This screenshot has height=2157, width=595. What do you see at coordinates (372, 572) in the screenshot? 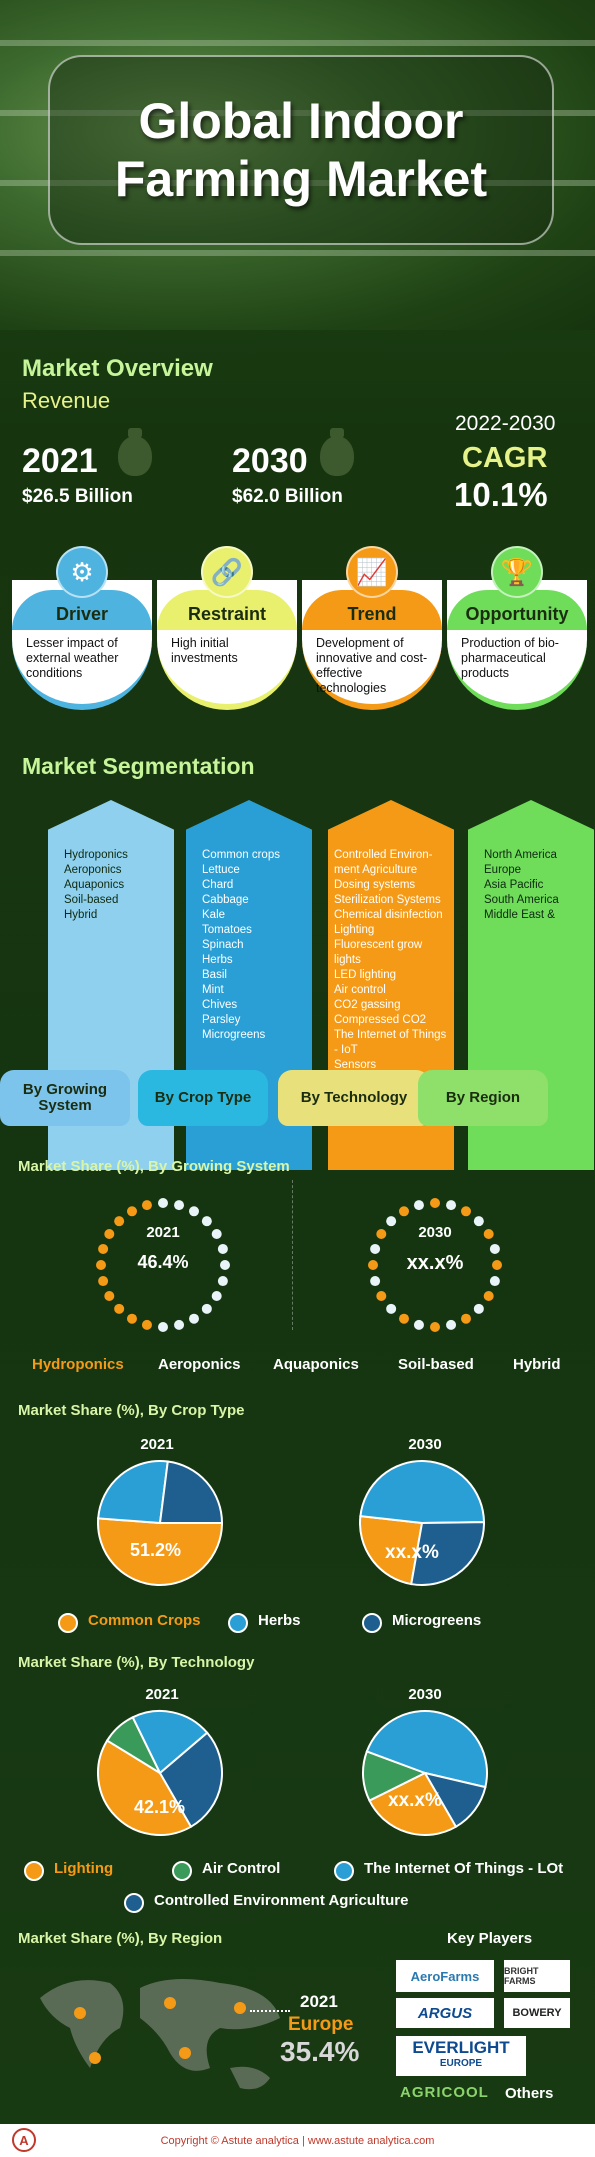
I see `growth-chart-icon: 📈` at bounding box center [372, 572].